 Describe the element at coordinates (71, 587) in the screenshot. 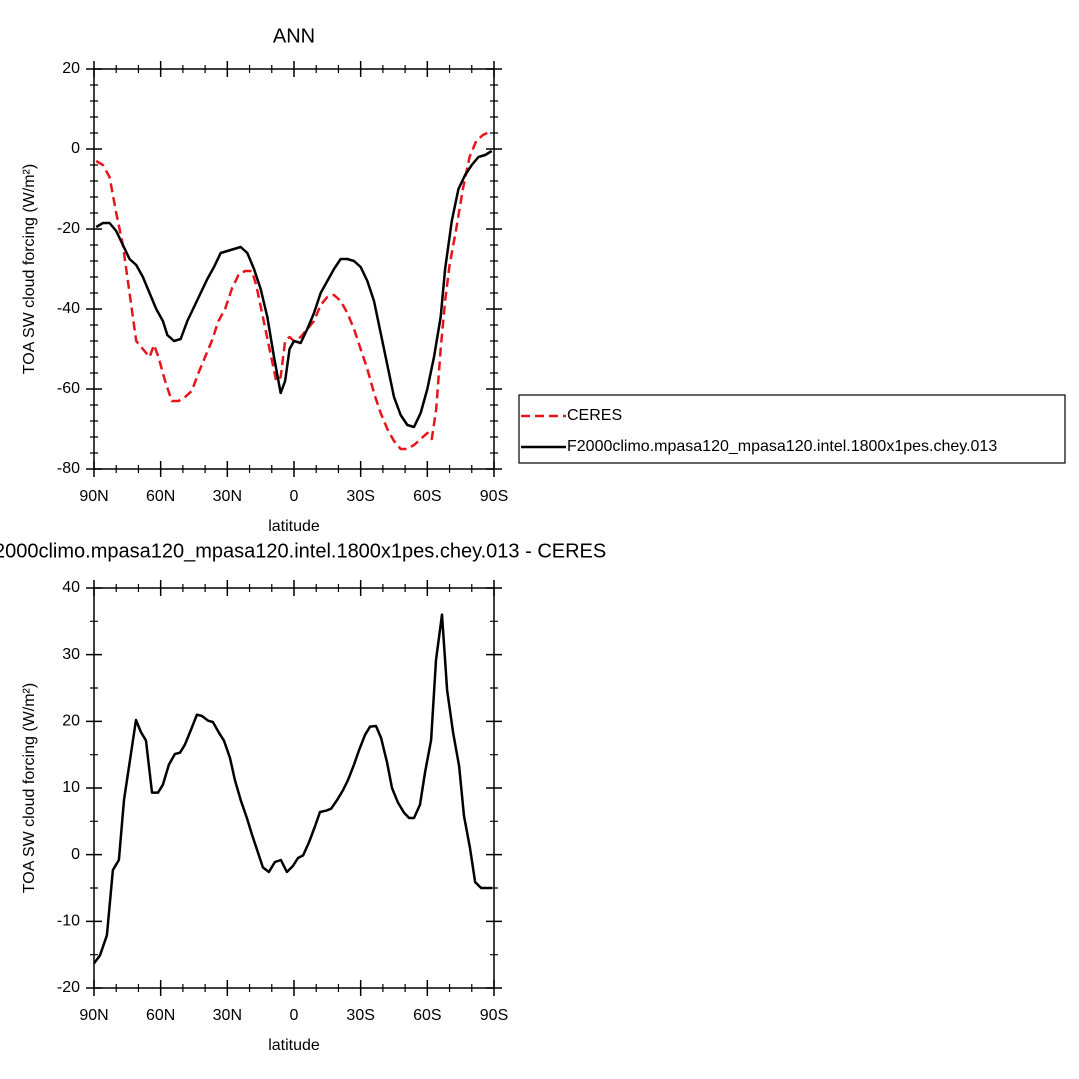

I see `y-tick-label: 40` at that location.